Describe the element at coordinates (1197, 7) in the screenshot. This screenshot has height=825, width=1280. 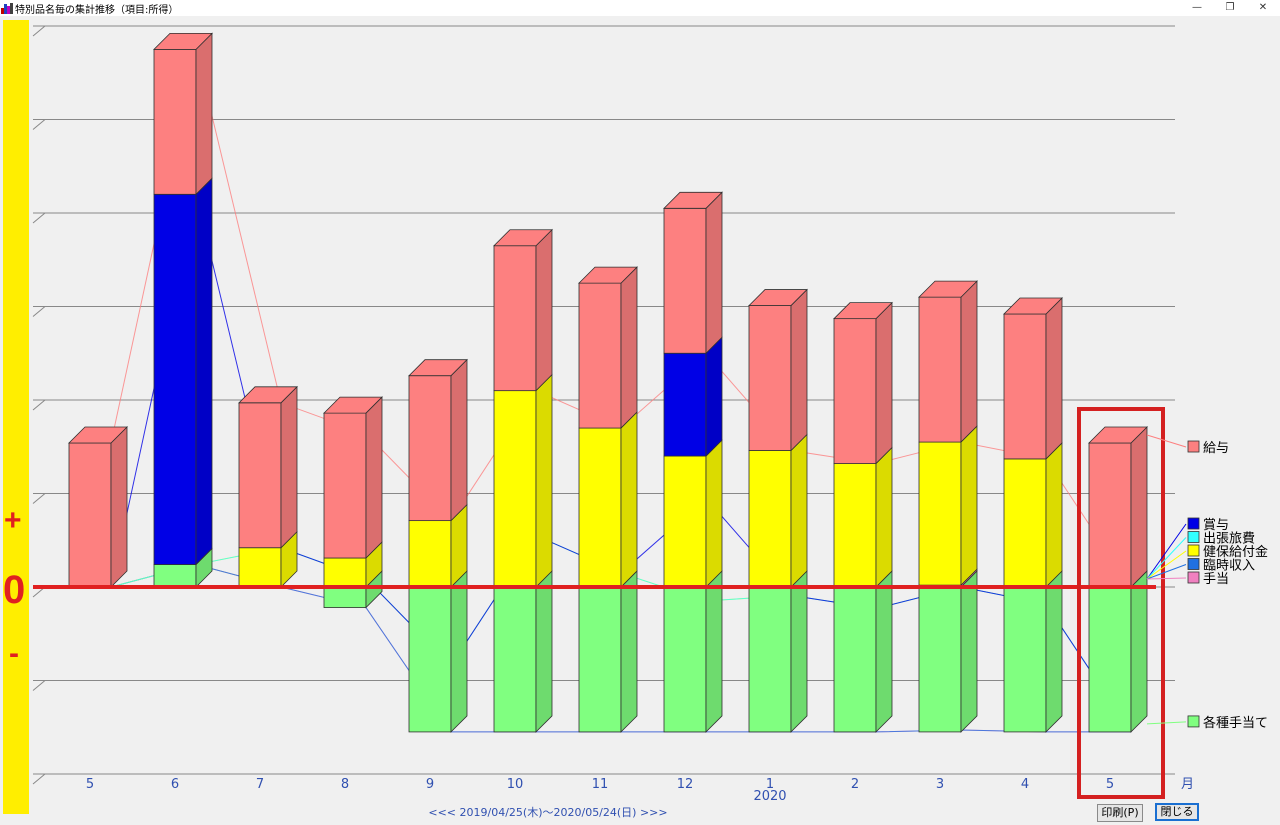
I see `minimize-button: —` at that location.